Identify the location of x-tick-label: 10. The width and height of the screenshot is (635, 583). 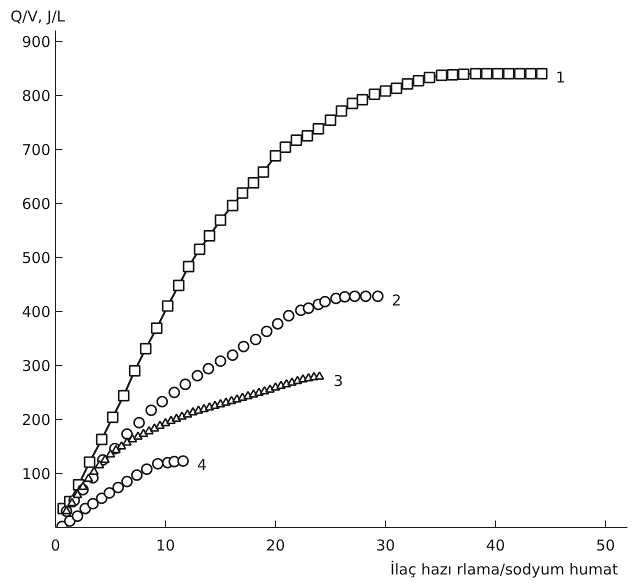
(166, 545).